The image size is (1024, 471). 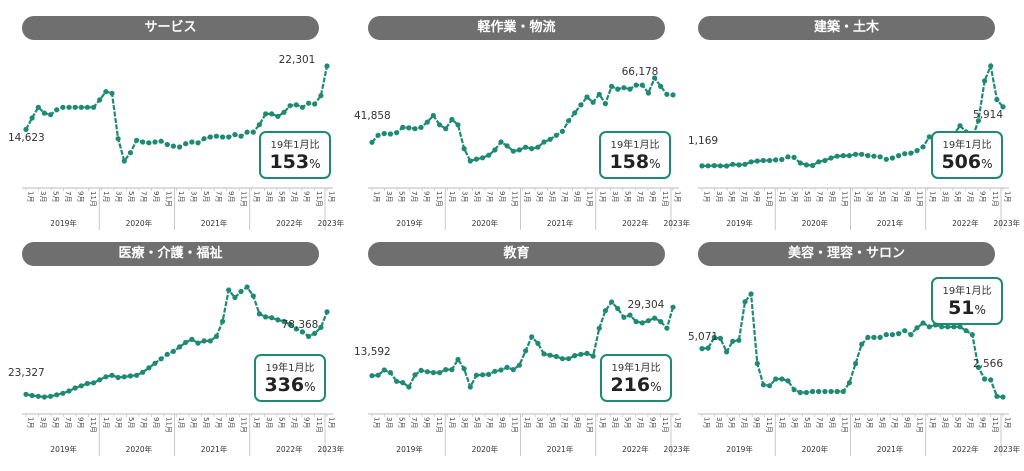 What do you see at coordinates (26, 138) in the screenshot?
I see `start-value-label: 14,623` at bounding box center [26, 138].